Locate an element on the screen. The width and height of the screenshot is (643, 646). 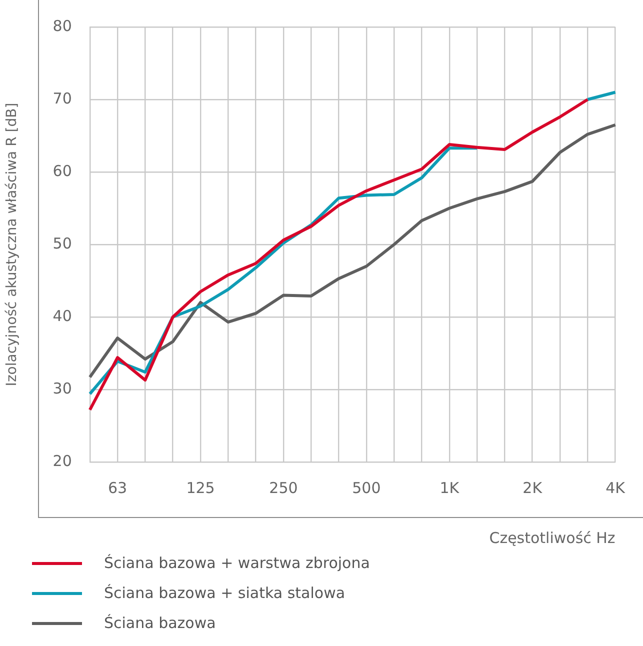
y-tick-label: 80 is located at coordinates (62, 25).